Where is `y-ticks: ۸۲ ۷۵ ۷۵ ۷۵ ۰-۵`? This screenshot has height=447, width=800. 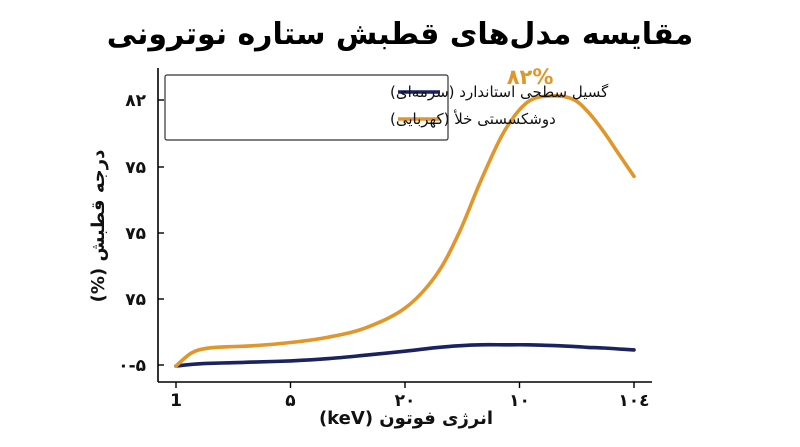 y-ticks: ۸۲ ۷۵ ۷۵ ۷۵ ۰-۵ is located at coordinates (141, 233).